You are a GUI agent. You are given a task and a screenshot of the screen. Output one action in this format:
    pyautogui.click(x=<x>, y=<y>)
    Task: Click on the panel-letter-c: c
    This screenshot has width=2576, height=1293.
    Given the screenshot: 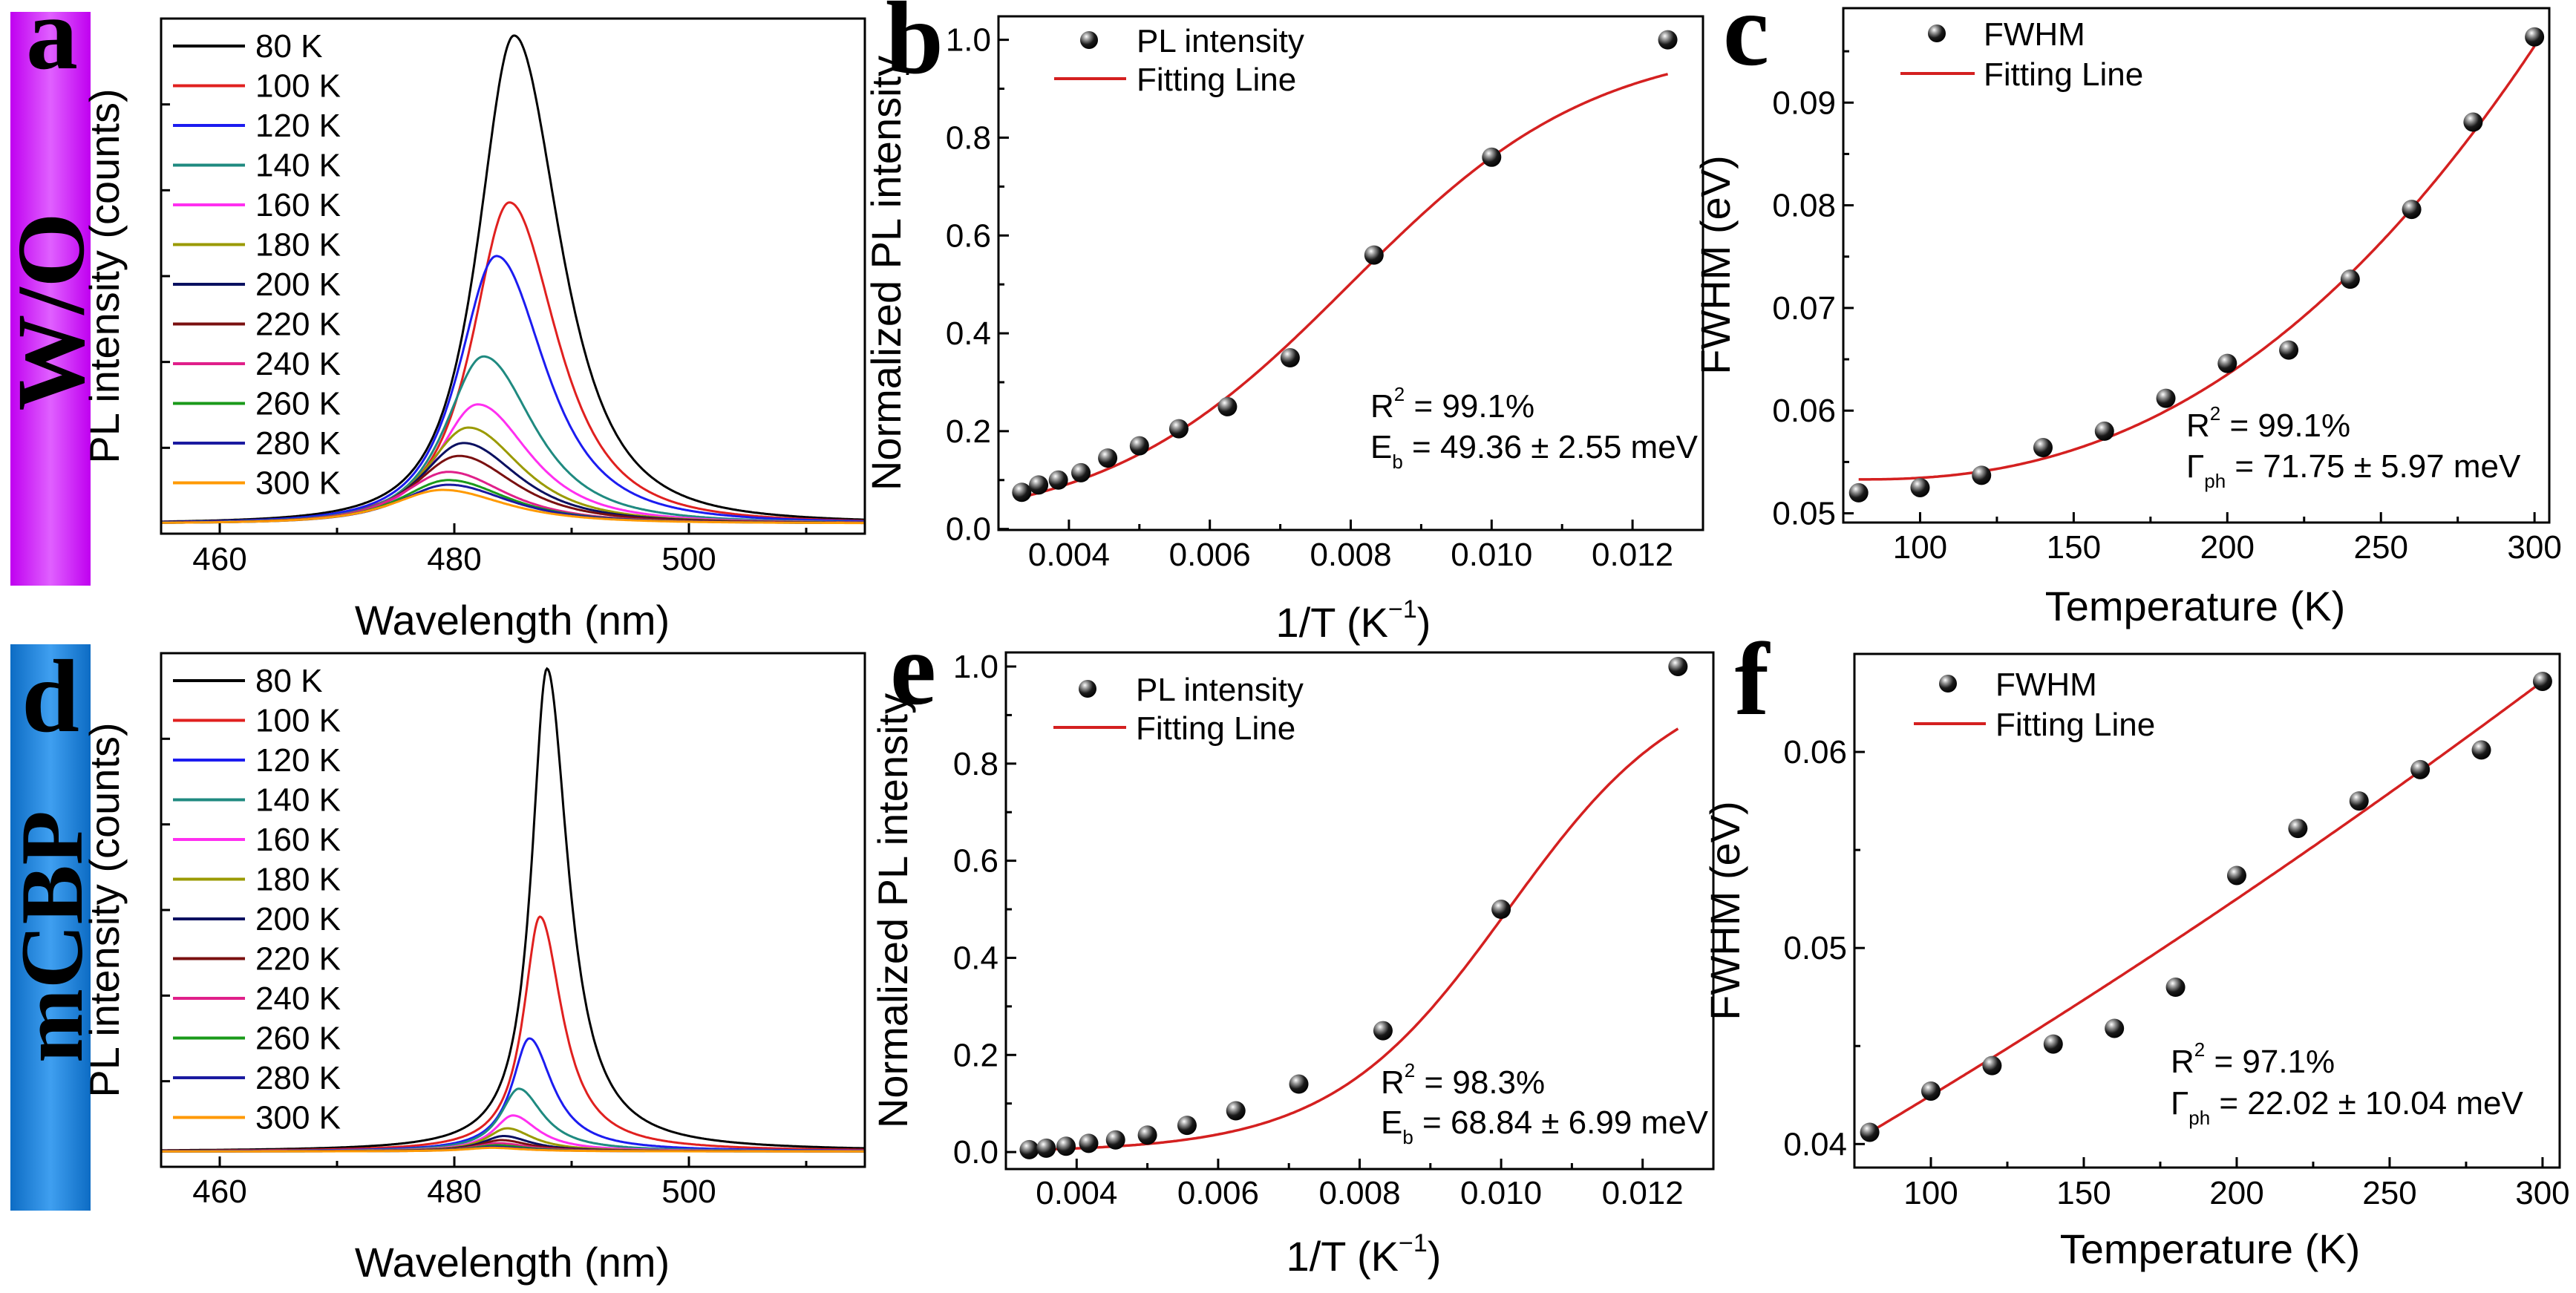 What is the action you would take?
    pyautogui.click(x=1746, y=44)
    